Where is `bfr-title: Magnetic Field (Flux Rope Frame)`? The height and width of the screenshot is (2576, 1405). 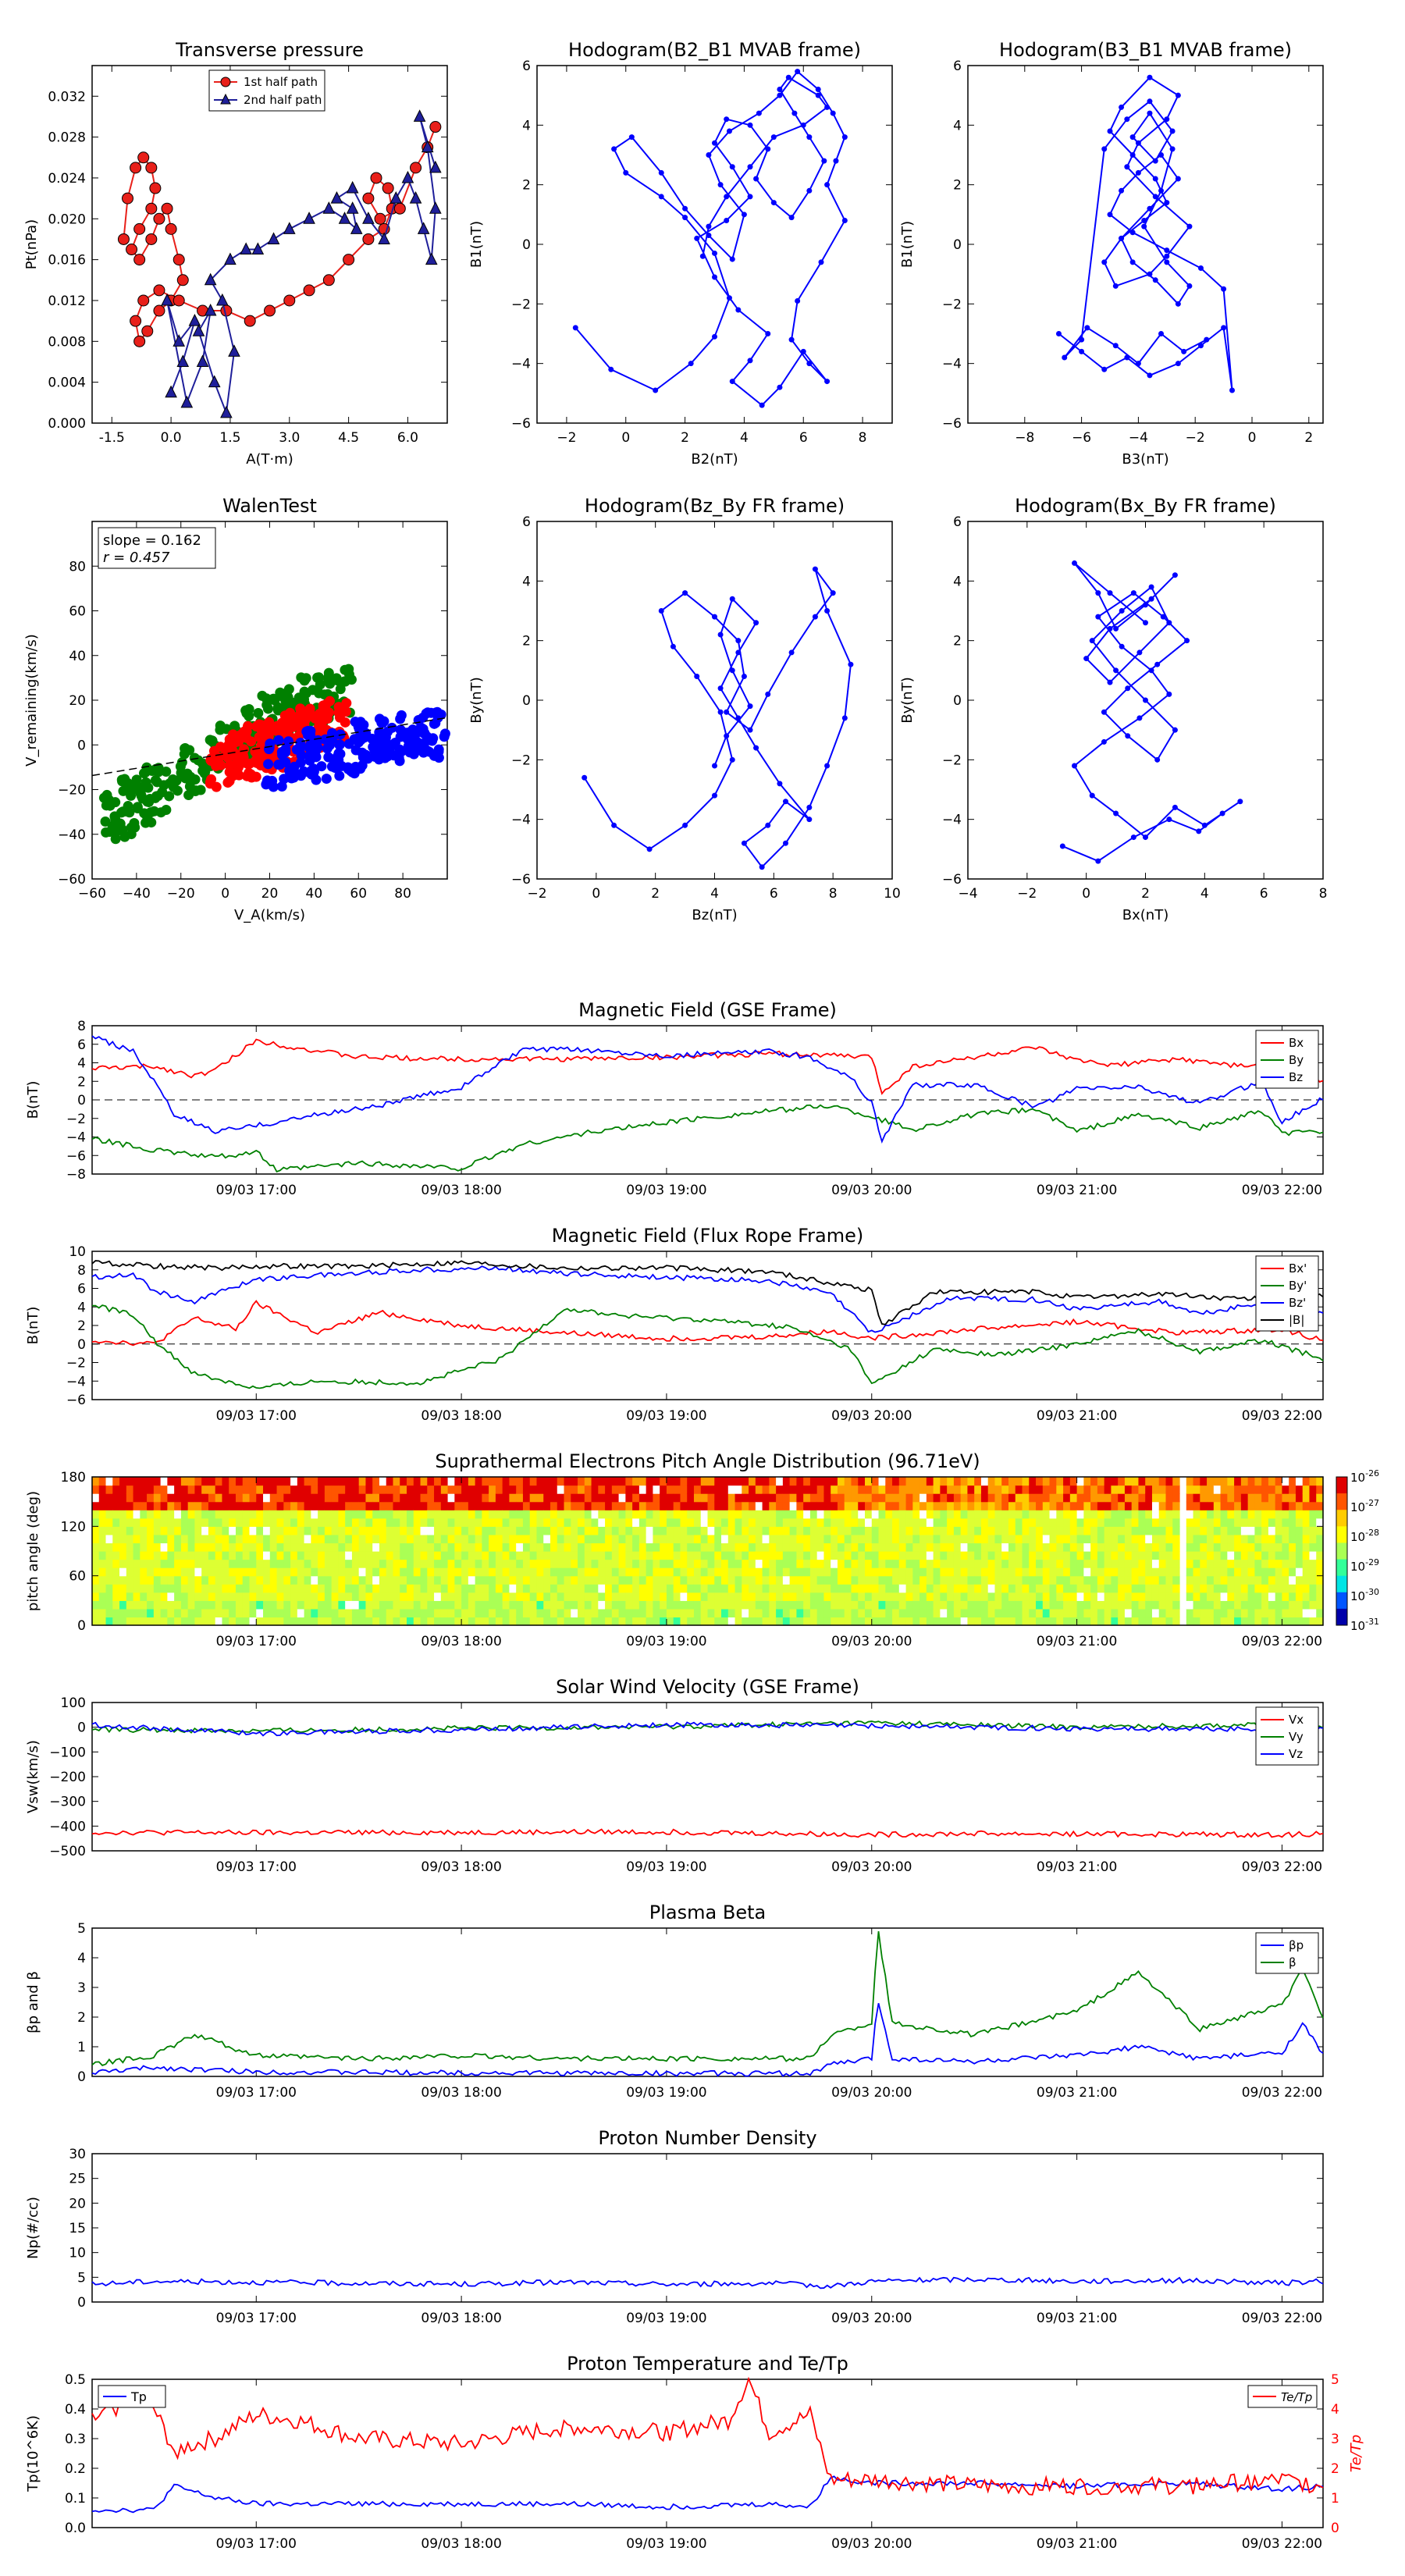
bfr-title: Magnetic Field (Flux Rope Frame) is located at coordinates (708, 1236).